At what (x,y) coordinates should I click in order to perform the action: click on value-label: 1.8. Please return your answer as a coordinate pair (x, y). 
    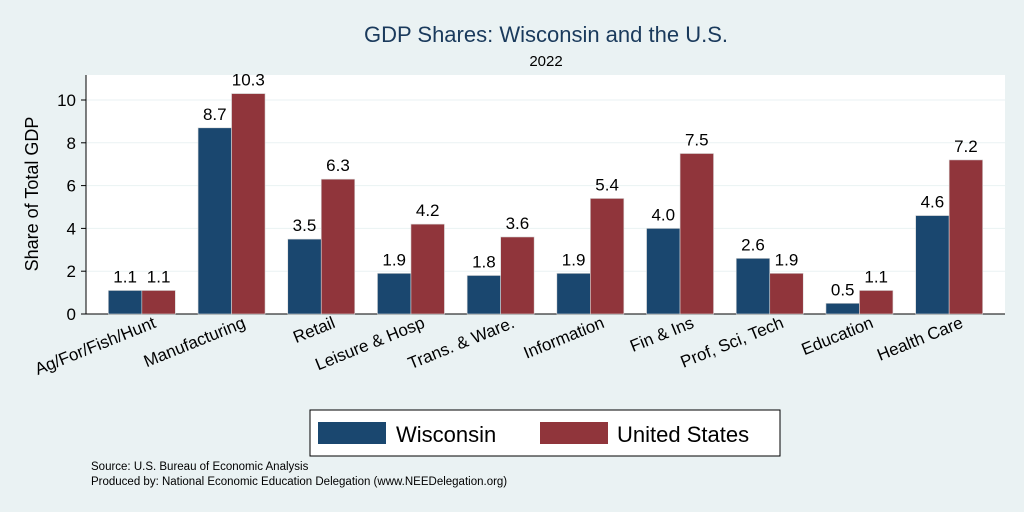
    Looking at the image, I should click on (484, 261).